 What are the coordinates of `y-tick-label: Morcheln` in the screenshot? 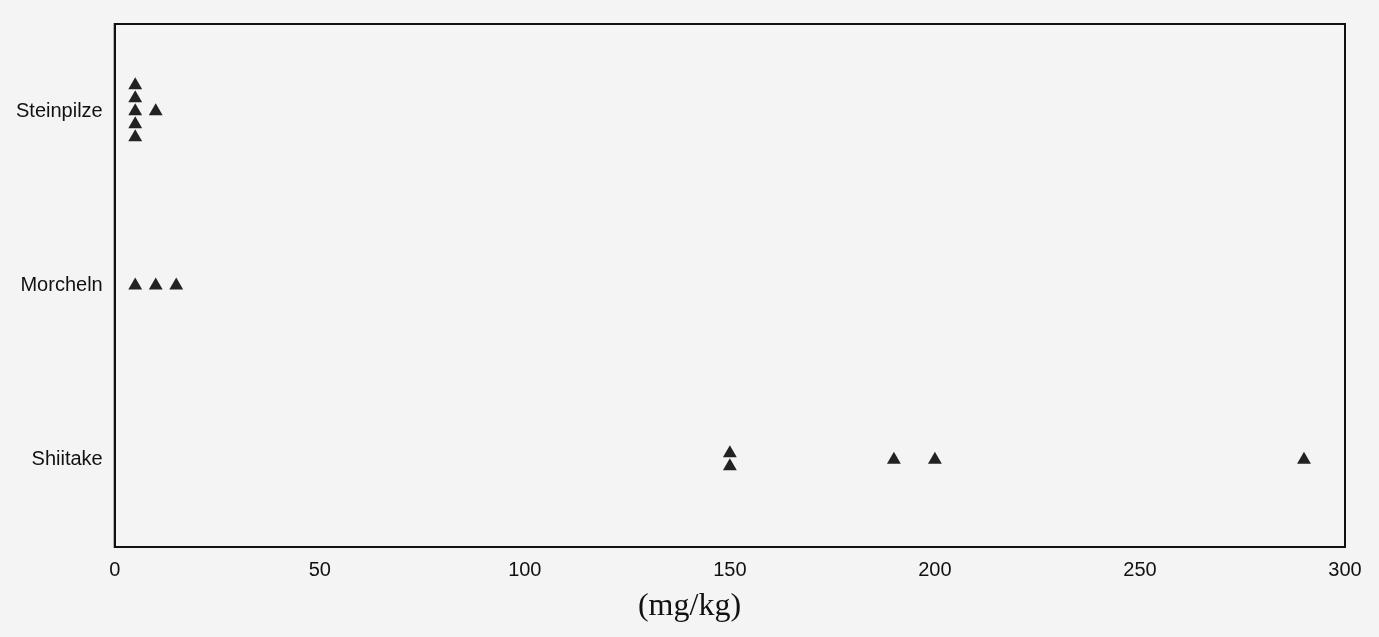 It's located at (61, 284).